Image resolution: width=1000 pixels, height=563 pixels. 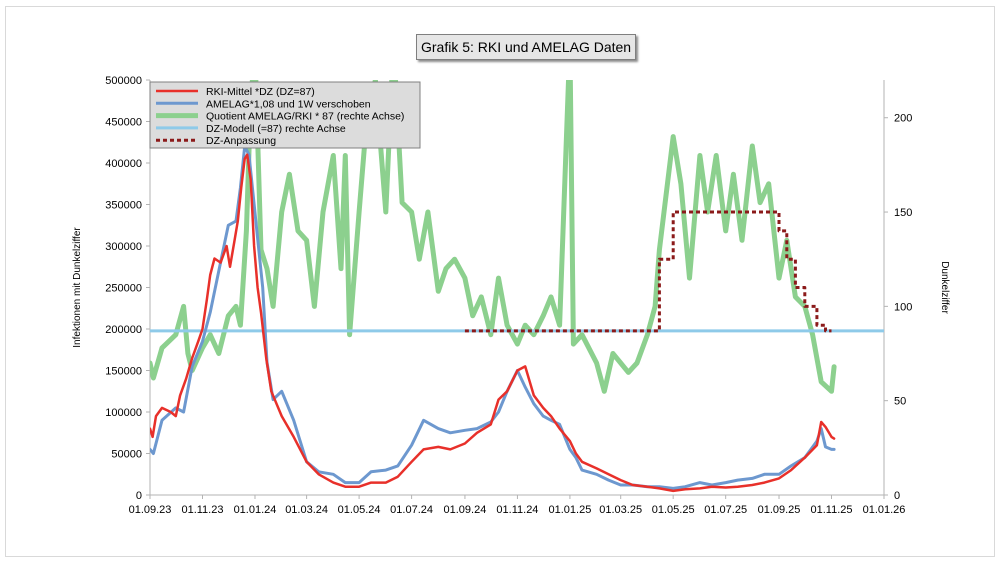 What do you see at coordinates (465, 510) in the screenshot?
I see `x-tick-label: 01.09.24` at bounding box center [465, 510].